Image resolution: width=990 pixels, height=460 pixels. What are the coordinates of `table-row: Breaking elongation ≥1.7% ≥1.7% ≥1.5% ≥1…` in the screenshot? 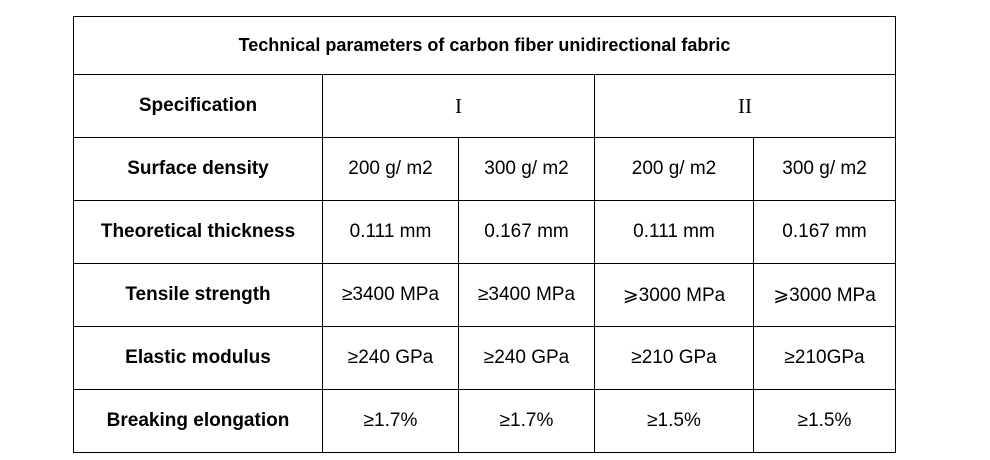 It's located at (485, 421).